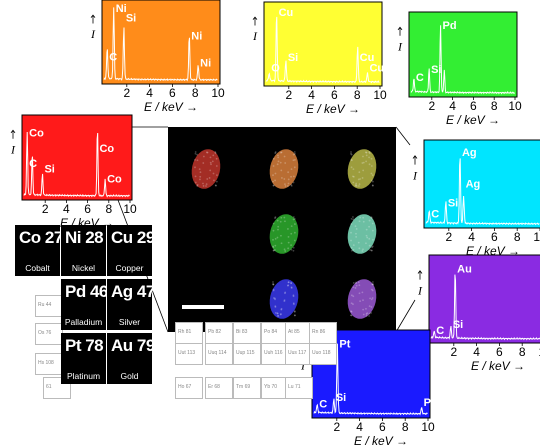  I want to click on faded-element-label: Ho 67, so click(185, 387).